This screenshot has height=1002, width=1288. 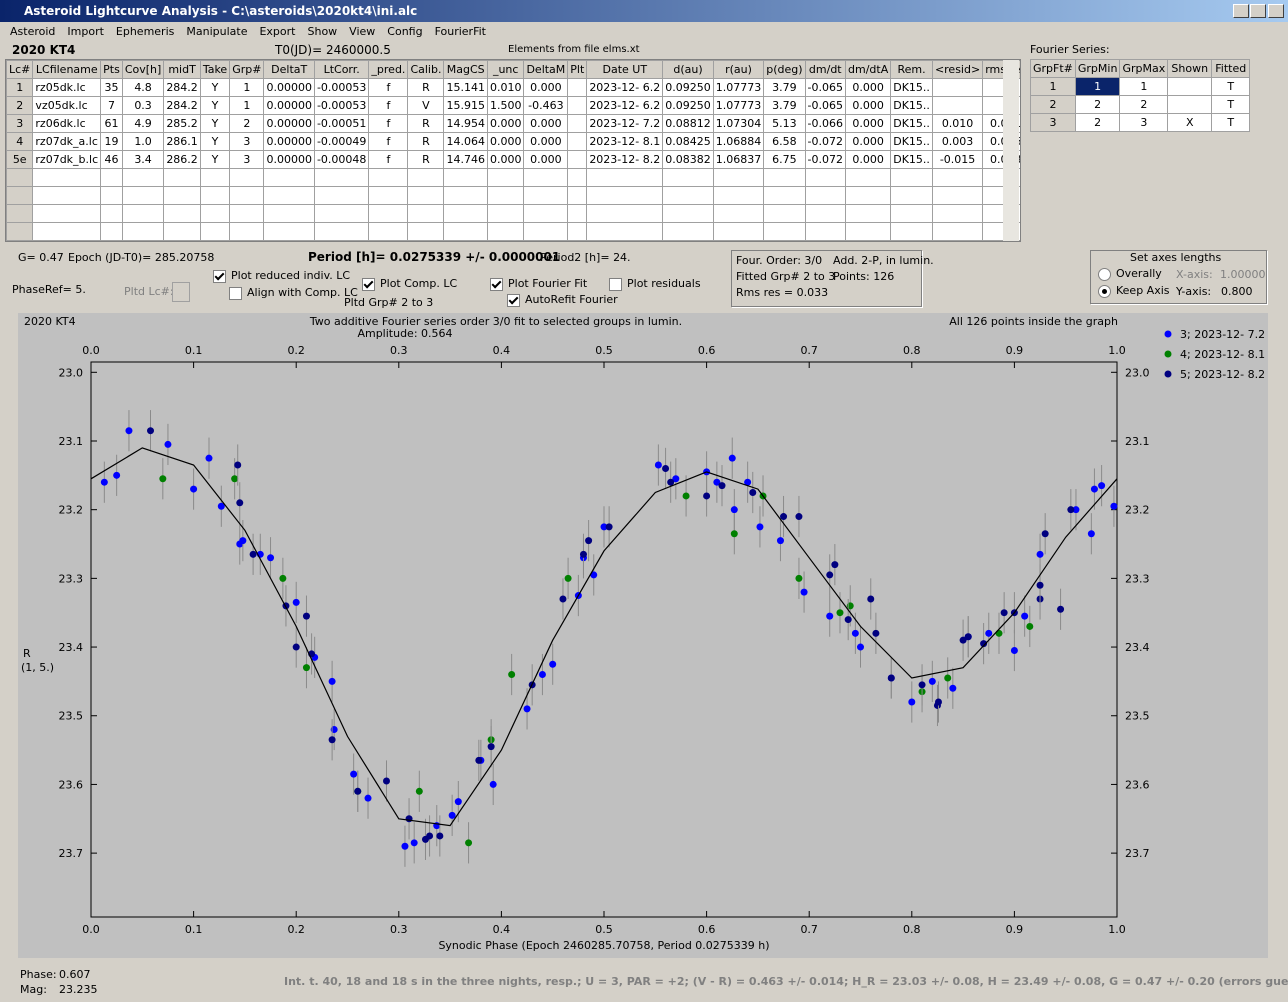 I want to click on table-cell: 1.06884, so click(x=738, y=141).